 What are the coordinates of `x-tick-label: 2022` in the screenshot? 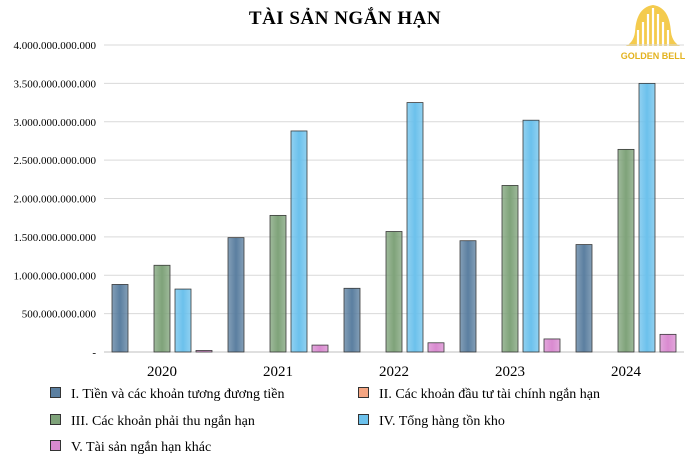 It's located at (394, 372).